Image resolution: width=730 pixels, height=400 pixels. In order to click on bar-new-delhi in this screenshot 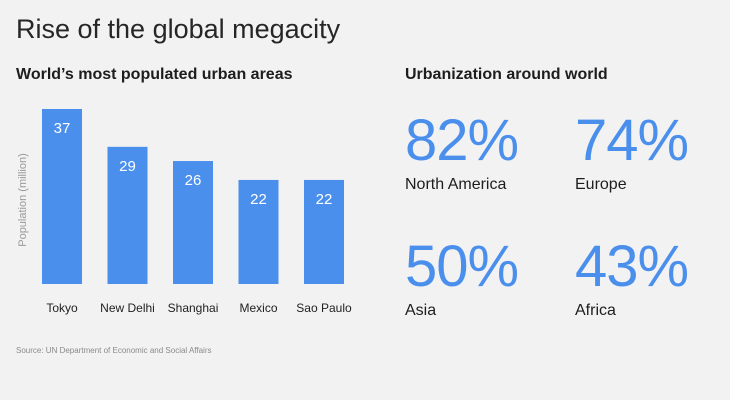, I will do `click(127, 215)`.